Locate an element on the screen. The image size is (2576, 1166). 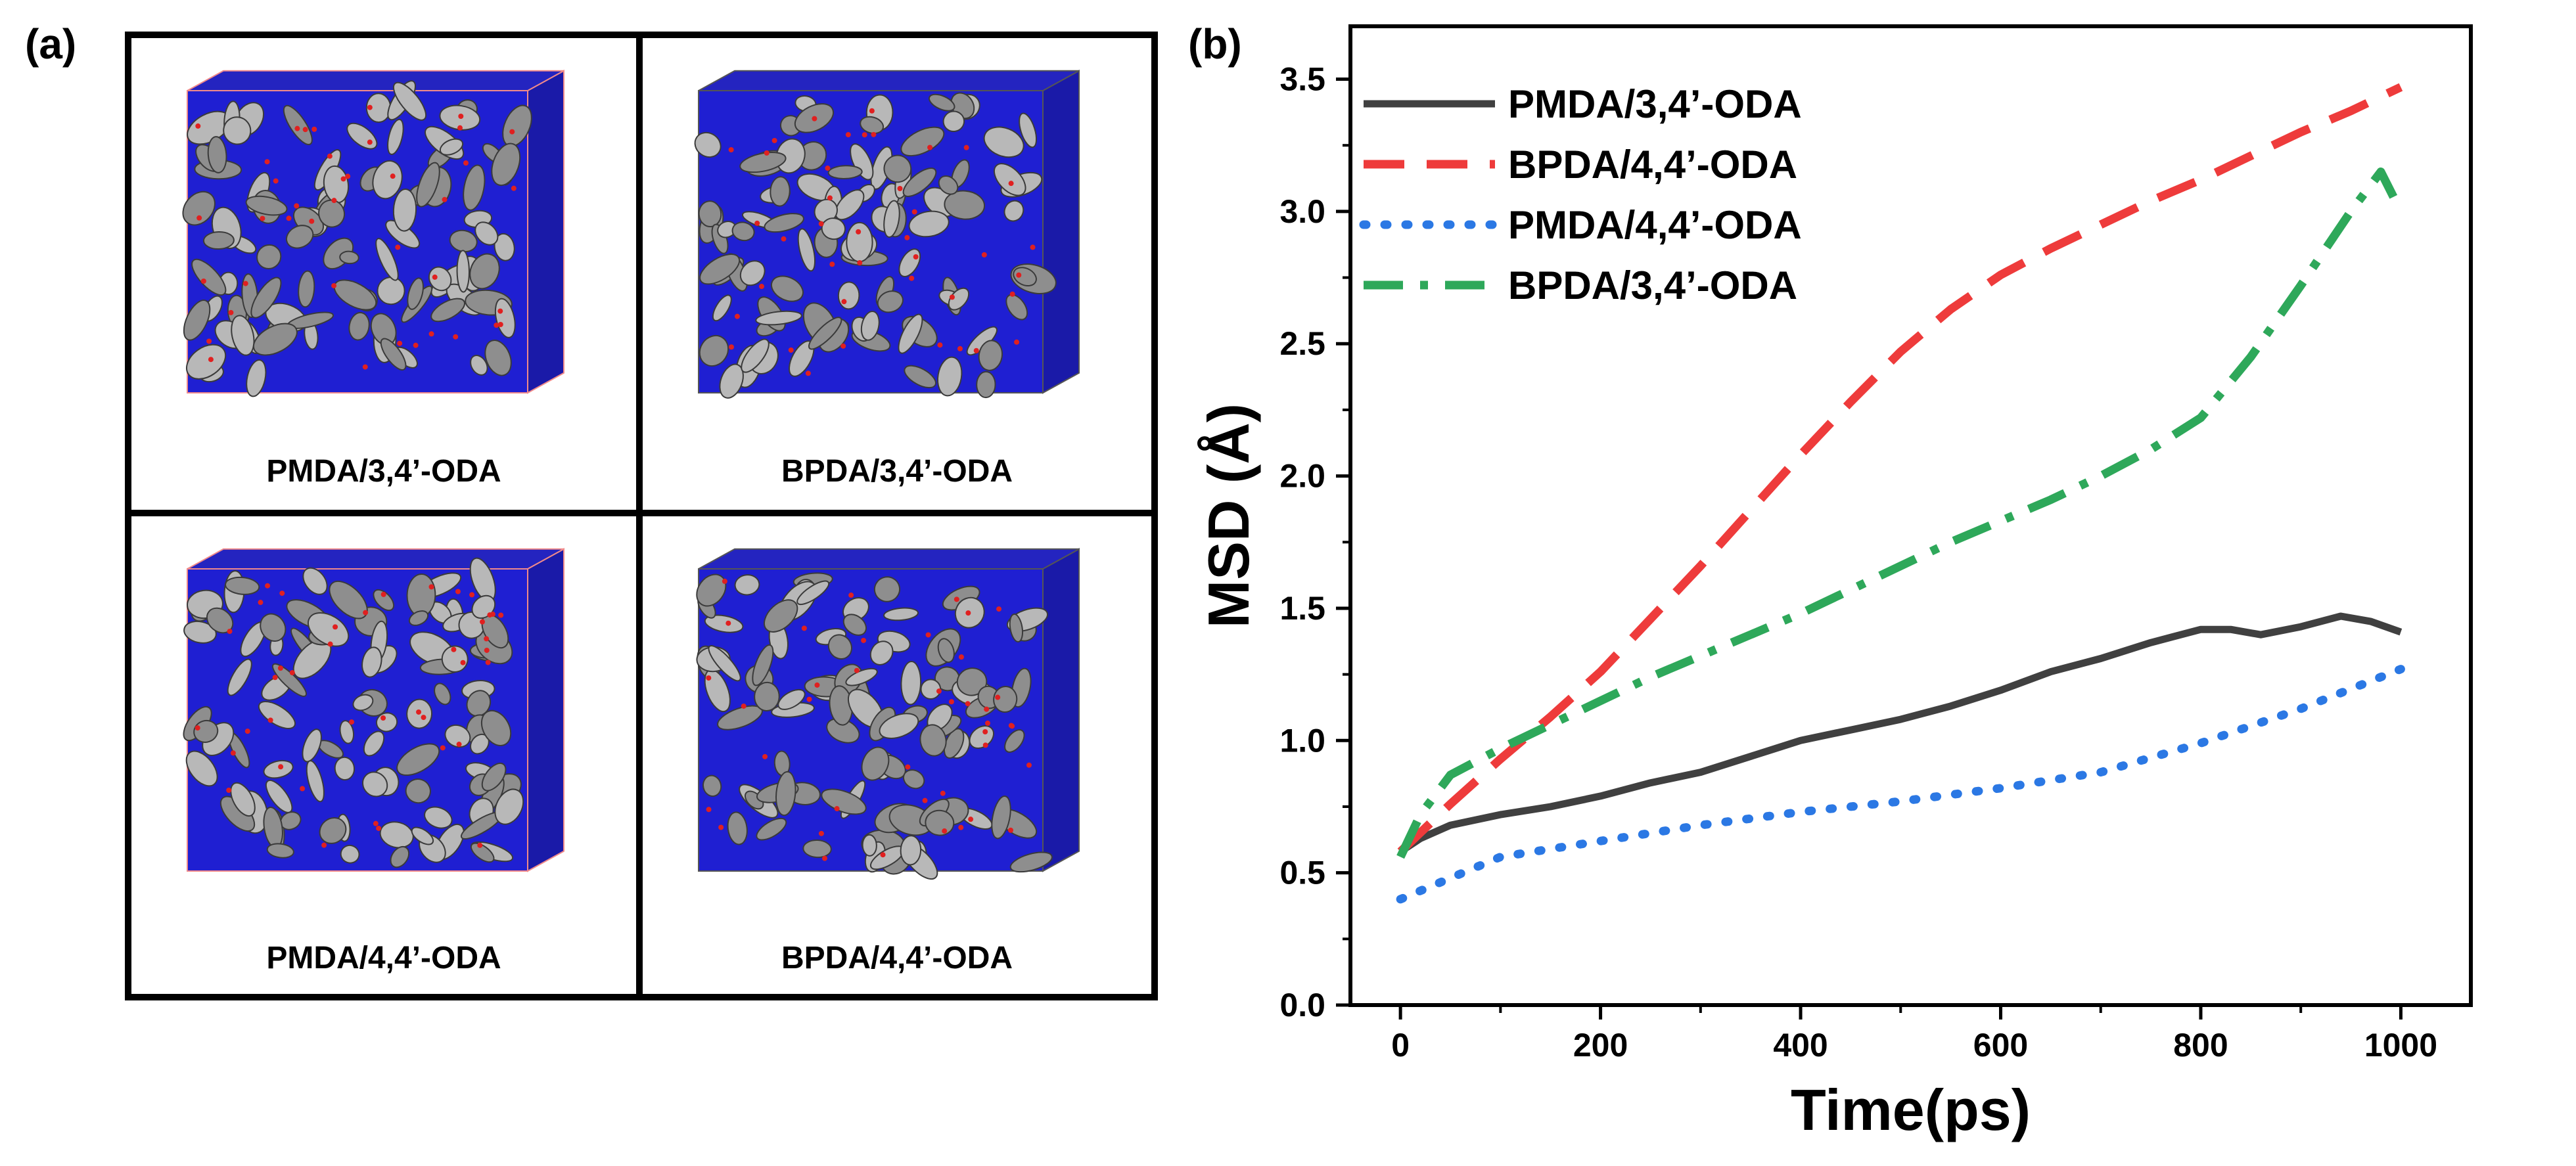
y-tick-label: 0.0 is located at coordinates (1302, 1005).